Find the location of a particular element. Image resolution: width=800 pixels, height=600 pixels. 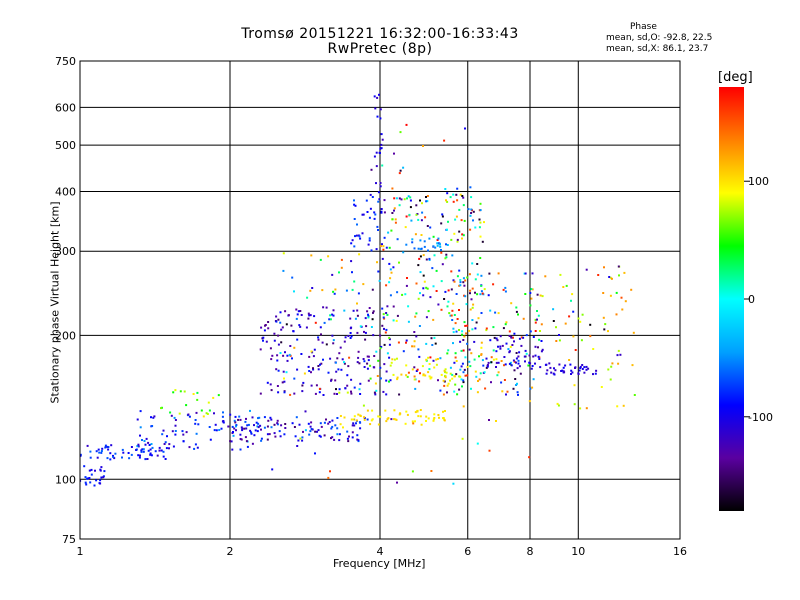

colorbar-tick-label: 0 is located at coordinates (751, 299).